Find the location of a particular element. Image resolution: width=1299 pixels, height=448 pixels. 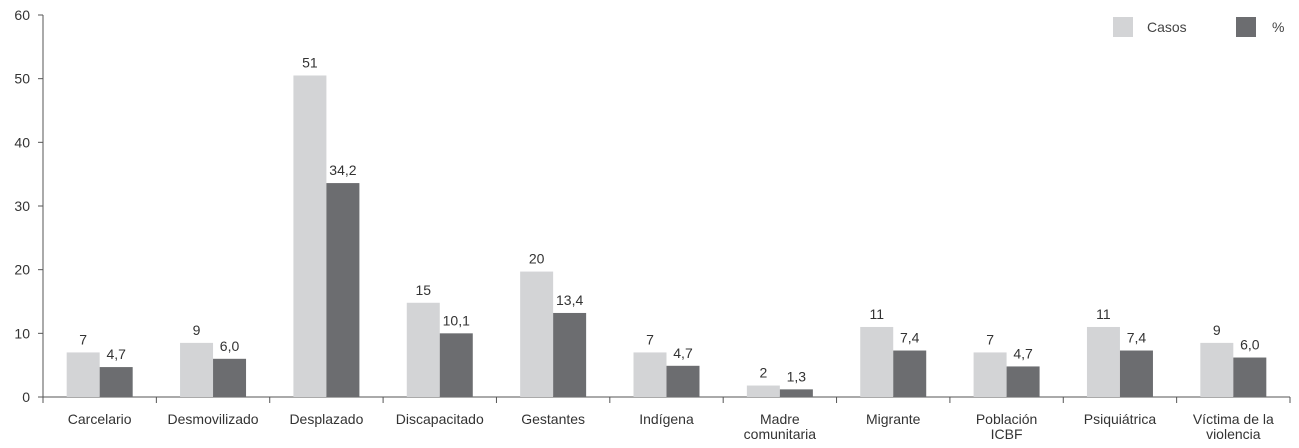

y-tick-label: 50 is located at coordinates (22, 79).